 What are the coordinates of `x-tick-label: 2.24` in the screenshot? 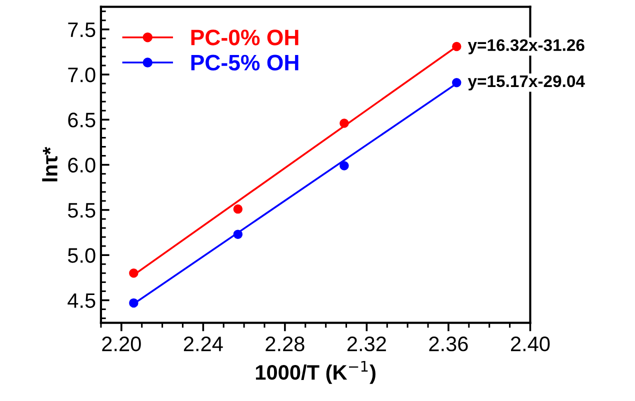 It's located at (203, 344).